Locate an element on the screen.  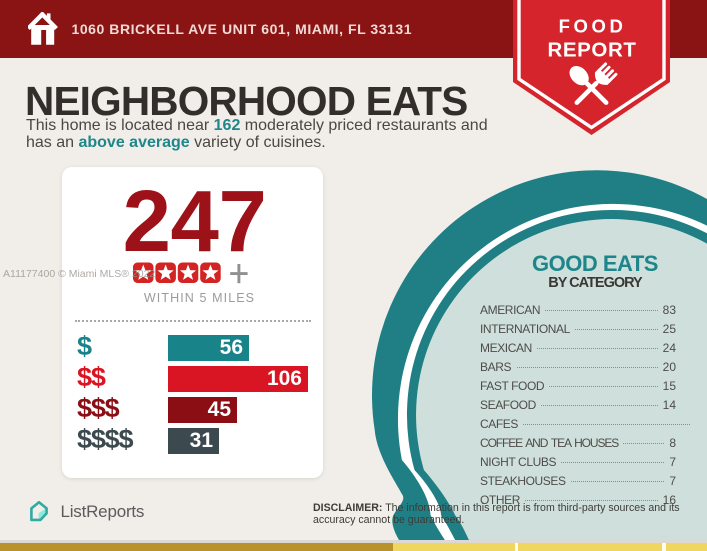
svg-text: FOOD is located at coordinates (593, 26).